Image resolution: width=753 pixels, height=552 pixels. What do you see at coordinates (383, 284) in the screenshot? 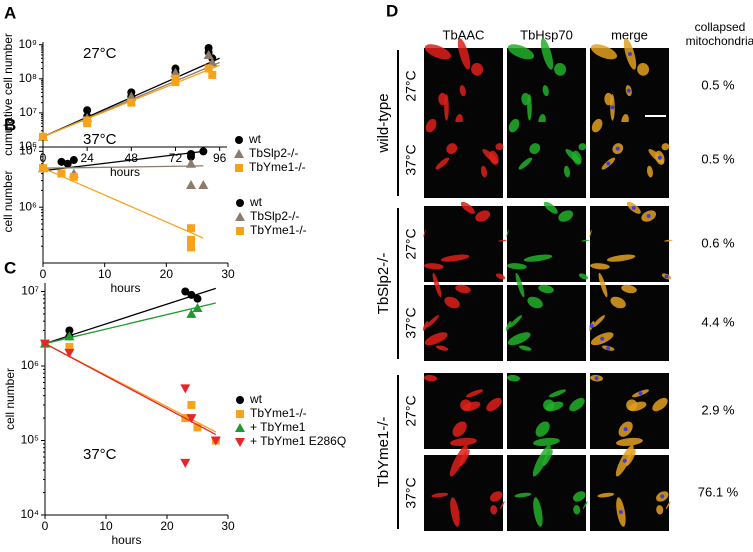
I see `group-label: TbSlp2-/-` at bounding box center [383, 284].